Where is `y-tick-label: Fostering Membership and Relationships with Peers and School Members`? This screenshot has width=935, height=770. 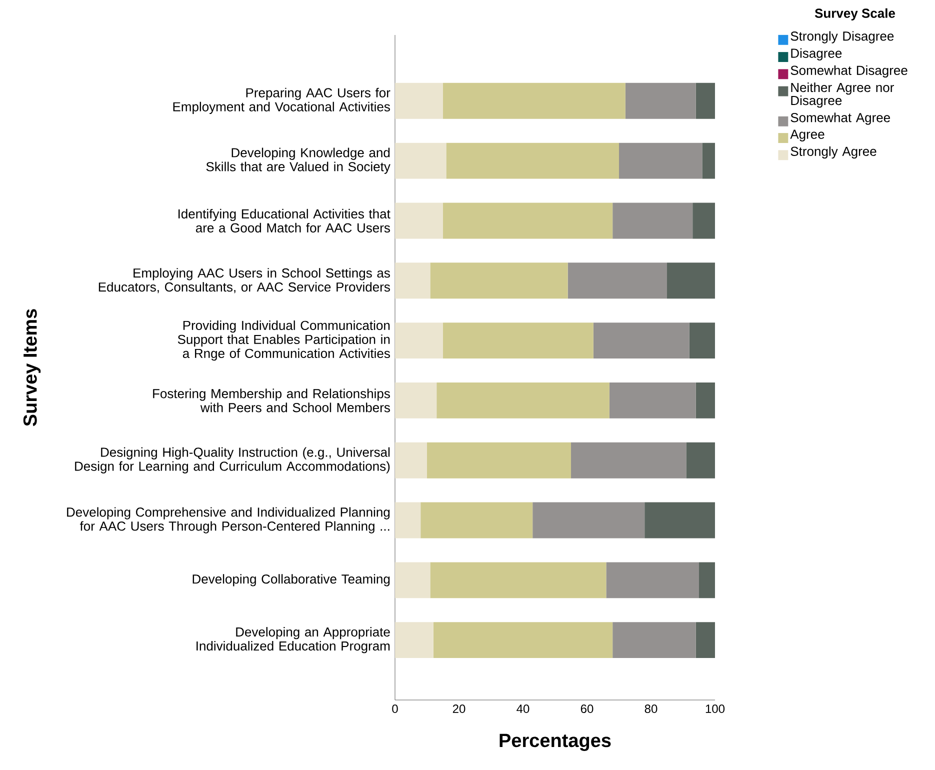
y-tick-label: Fostering Membership and Relationships with Peers and School Members is located at coordinates (271, 400).